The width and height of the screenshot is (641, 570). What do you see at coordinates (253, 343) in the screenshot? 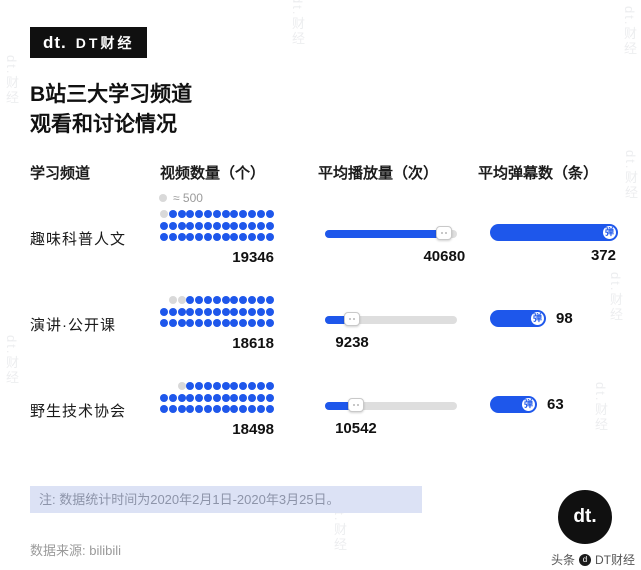
I see `videos-value: 18618` at bounding box center [253, 343].